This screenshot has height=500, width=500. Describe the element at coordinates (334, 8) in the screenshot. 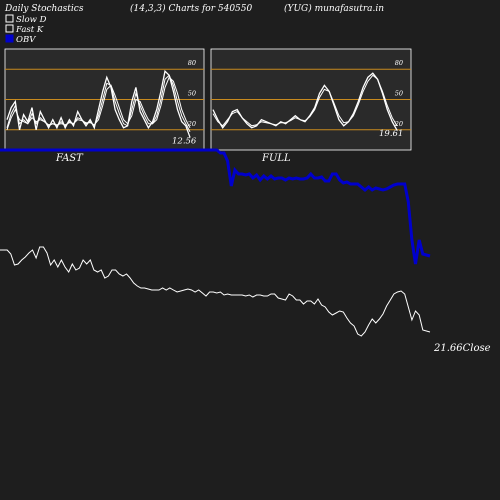

I see `header-source: (YUG) munafasutra.in` at that location.